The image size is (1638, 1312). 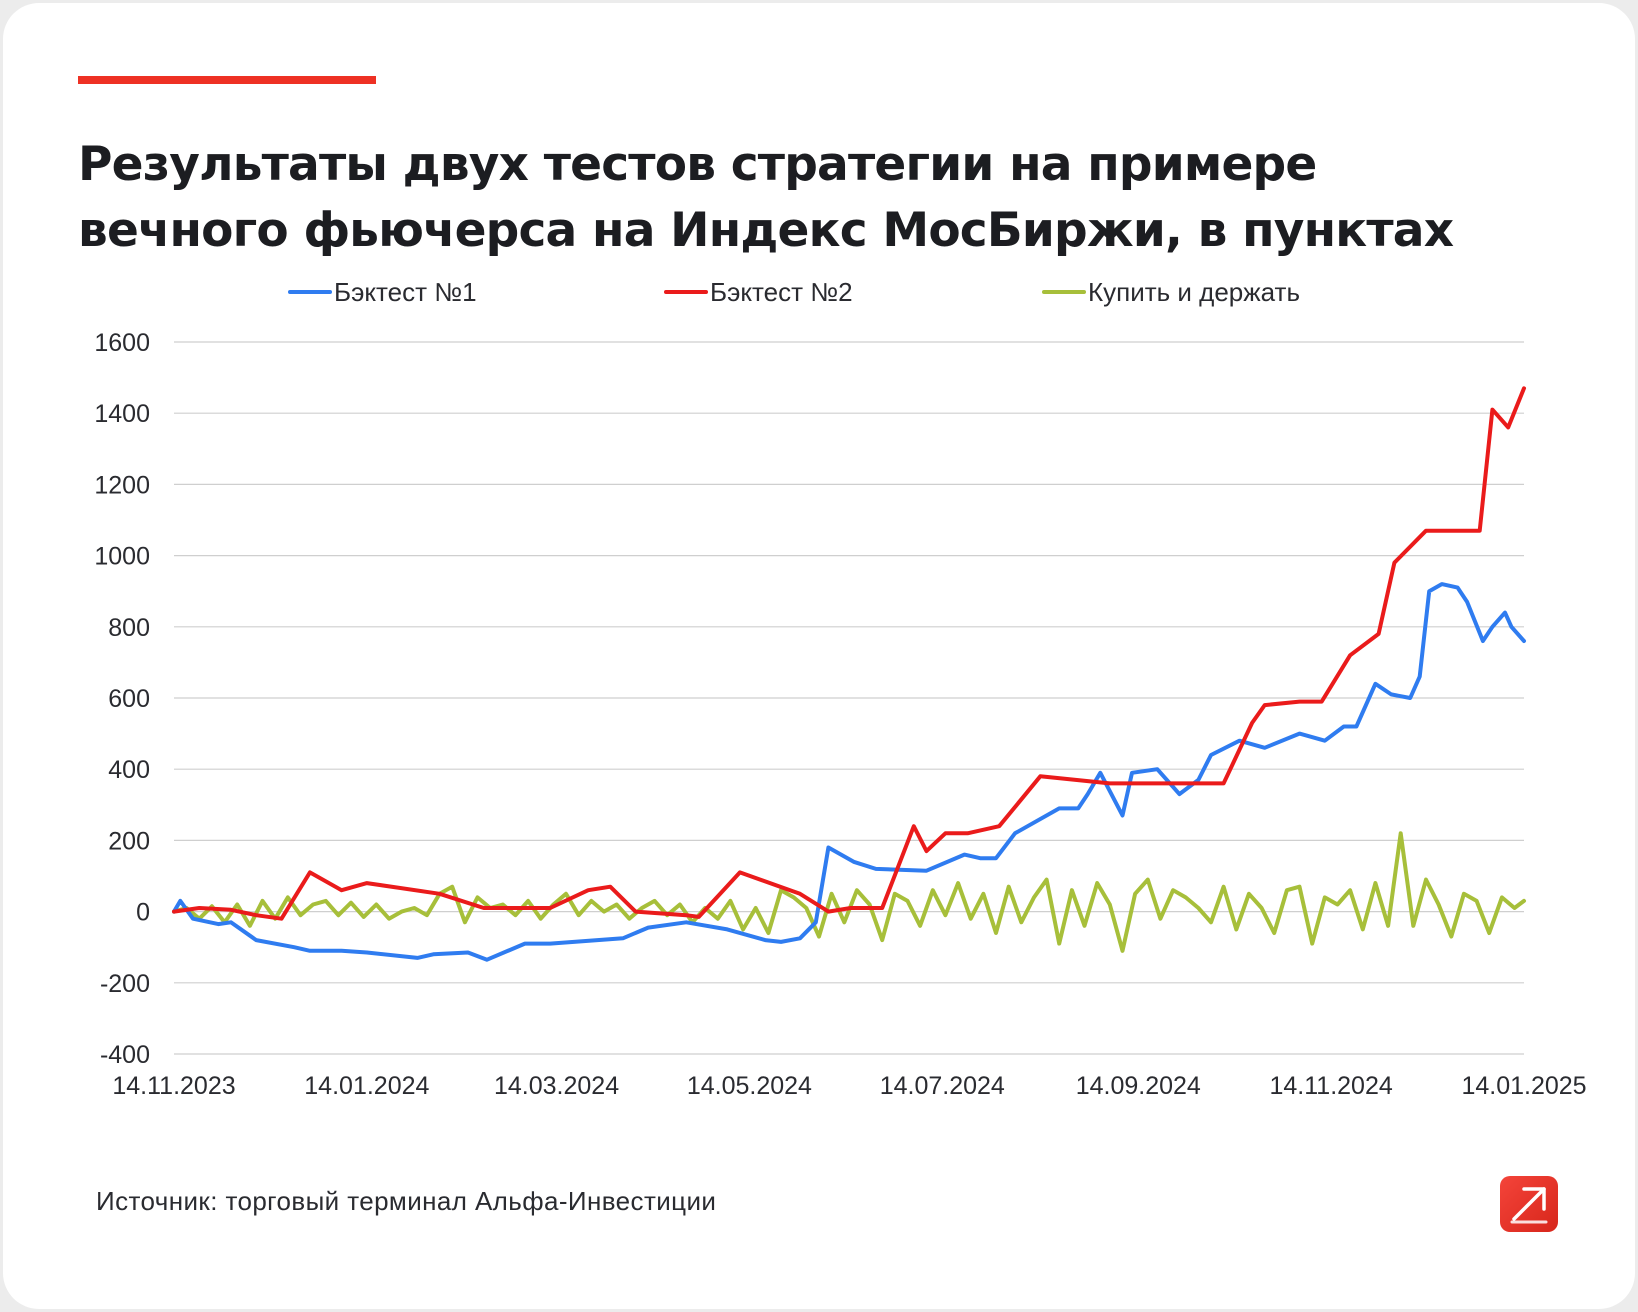 I want to click on legend-item-series-1: Бэктест №1, so click(x=382, y=292).